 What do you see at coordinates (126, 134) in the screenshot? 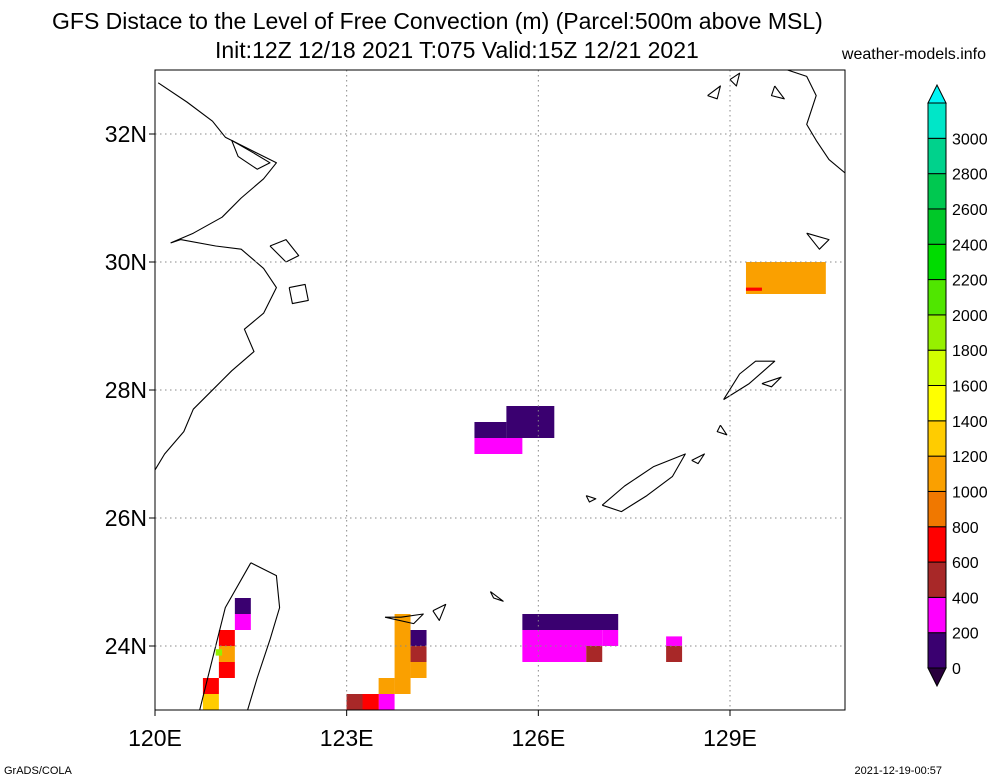
I see `lat-tick-label: 32N` at bounding box center [126, 134].